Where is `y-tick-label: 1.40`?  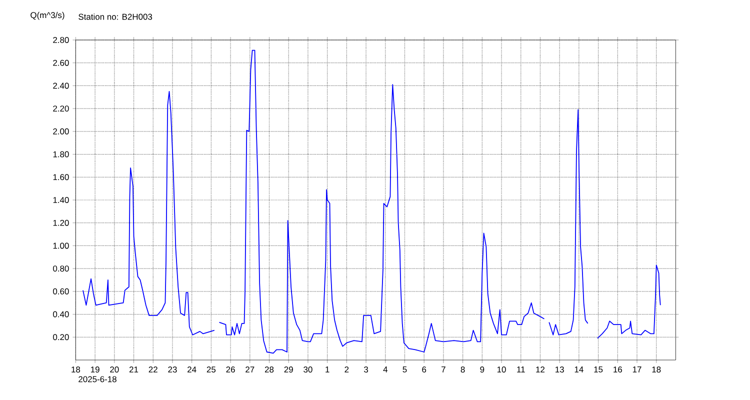 y-tick-label: 1.40 is located at coordinates (61, 200).